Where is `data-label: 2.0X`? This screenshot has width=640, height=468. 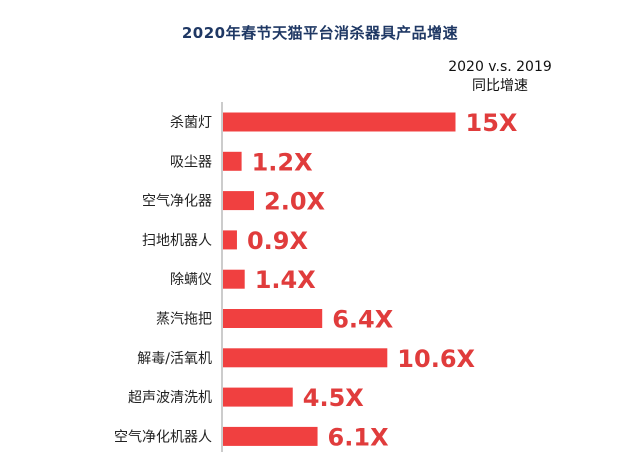 data-label: 2.0X is located at coordinates (295, 202).